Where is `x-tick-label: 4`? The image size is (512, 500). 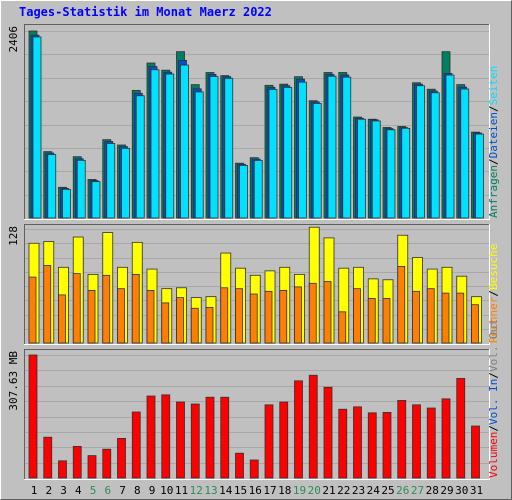
x-tick-label: 4 is located at coordinates (78, 490).